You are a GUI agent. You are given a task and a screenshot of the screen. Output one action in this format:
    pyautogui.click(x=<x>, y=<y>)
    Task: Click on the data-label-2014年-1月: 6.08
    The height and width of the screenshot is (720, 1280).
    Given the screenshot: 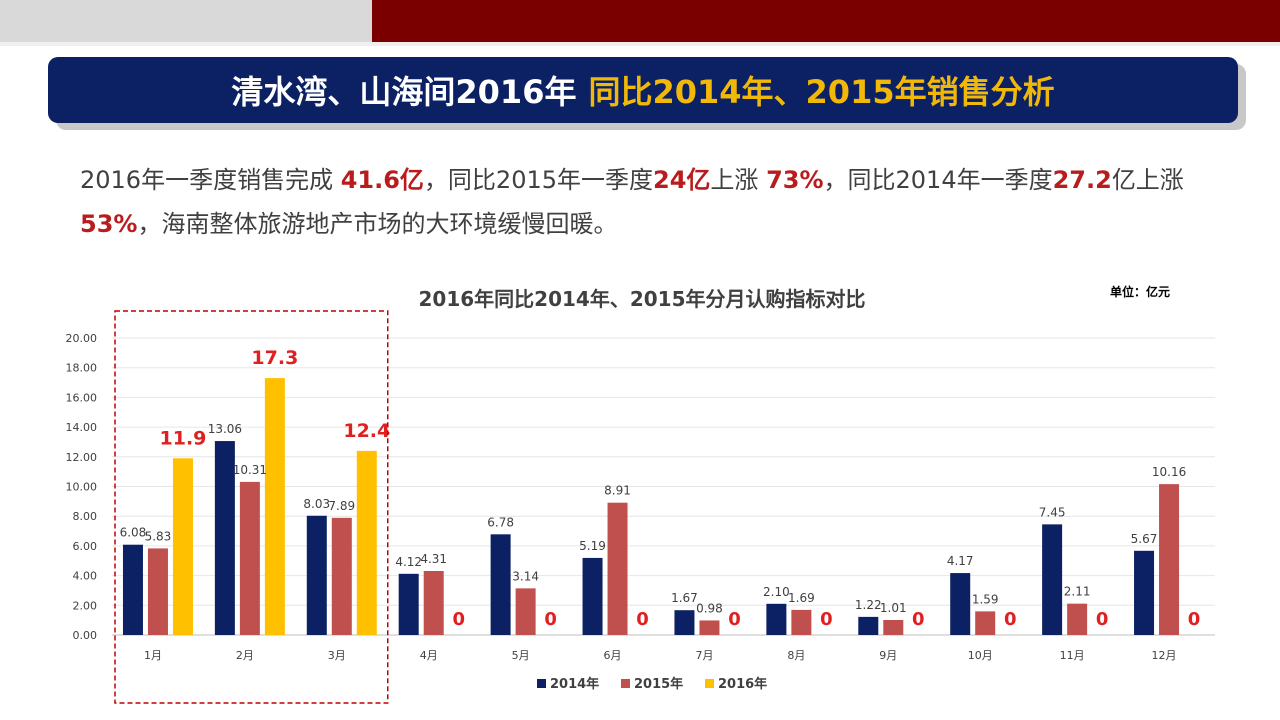 What is the action you would take?
    pyautogui.click(x=133, y=533)
    